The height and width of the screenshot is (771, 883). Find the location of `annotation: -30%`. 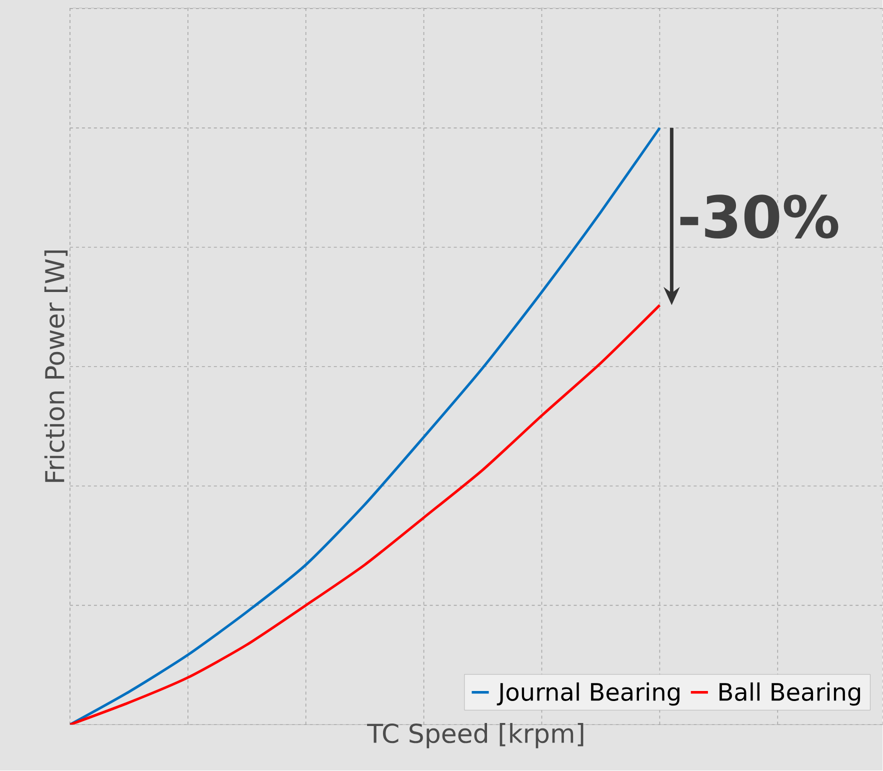

annotation: -30% is located at coordinates (759, 216).